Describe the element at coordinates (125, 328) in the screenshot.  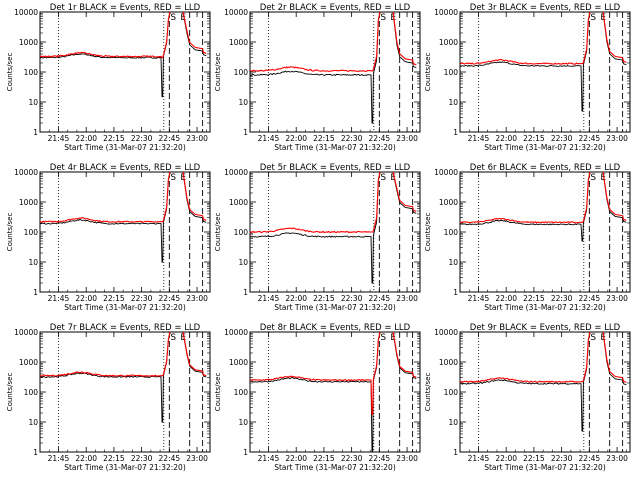
I see `panel-title: Det 7r BLACK = Events, RED = LLD` at that location.